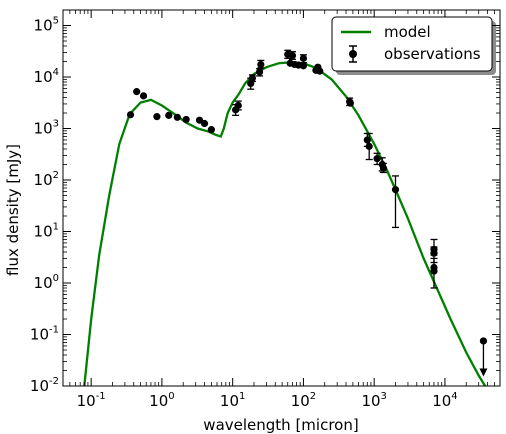 Image resolution: width=506 pixels, height=434 pixels. What do you see at coordinates (161, 400) in the screenshot?
I see `x-tick-label: 10⁰` at bounding box center [161, 400].